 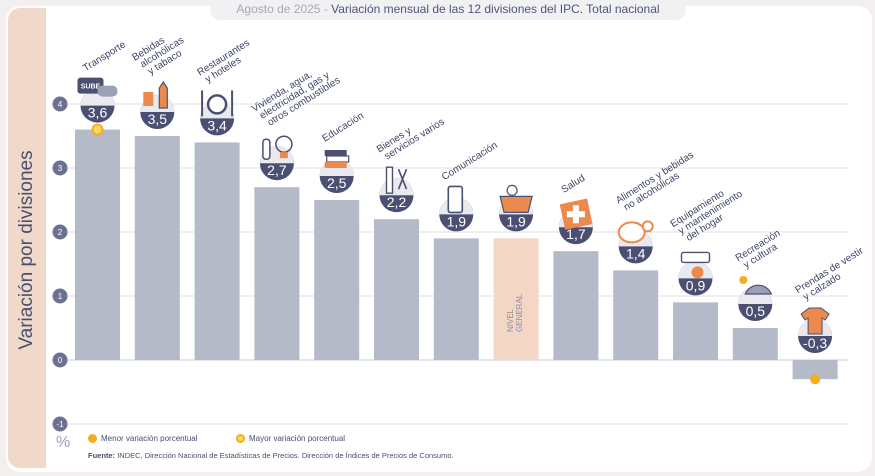 What do you see at coordinates (470, 161) in the screenshot?
I see `category-label: Comunicación` at bounding box center [470, 161].